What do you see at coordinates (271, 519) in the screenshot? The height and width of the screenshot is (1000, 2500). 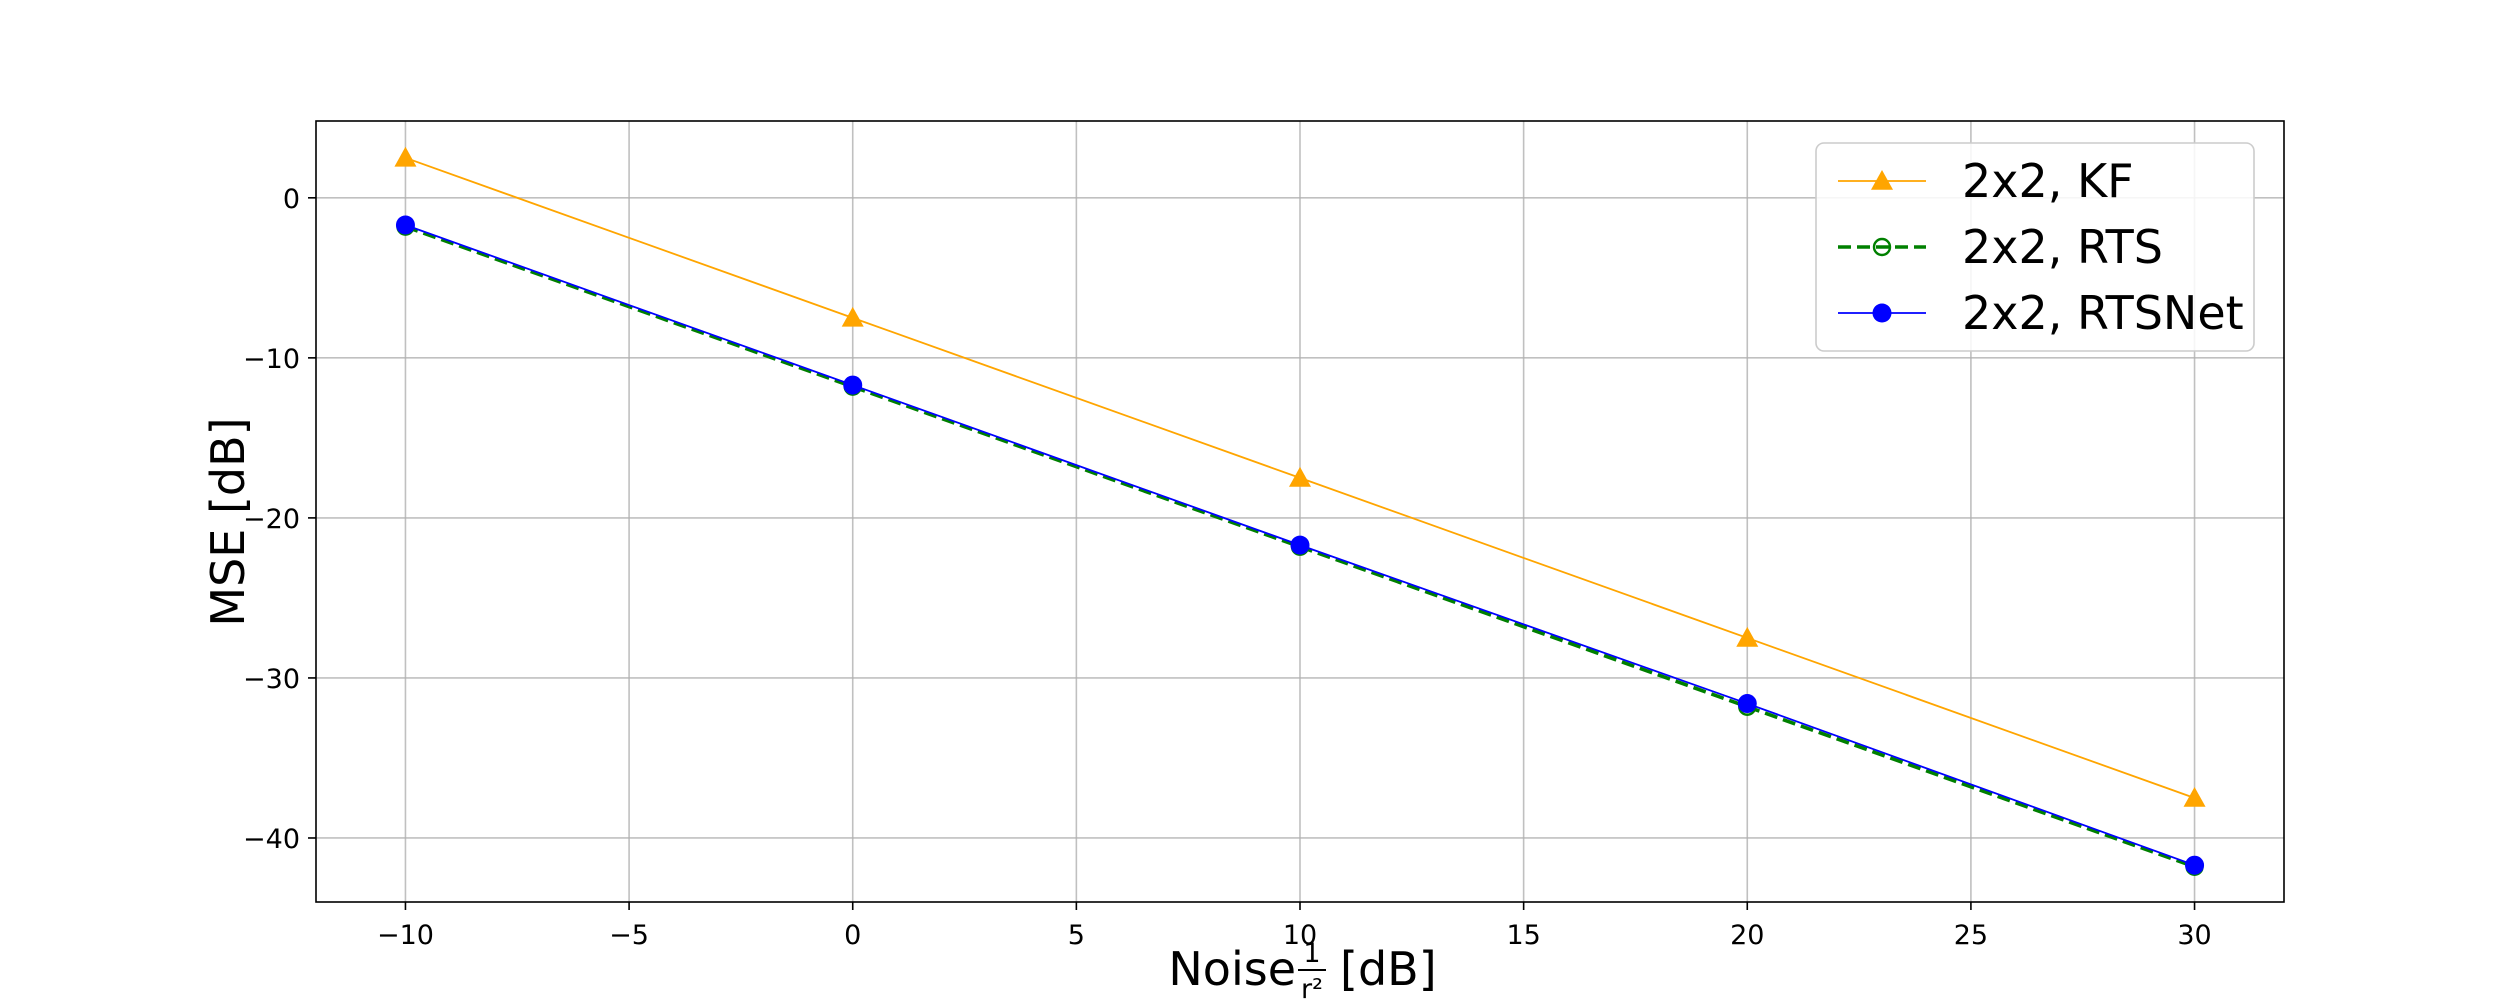 I see `y-tick-label: −20` at bounding box center [271, 519].